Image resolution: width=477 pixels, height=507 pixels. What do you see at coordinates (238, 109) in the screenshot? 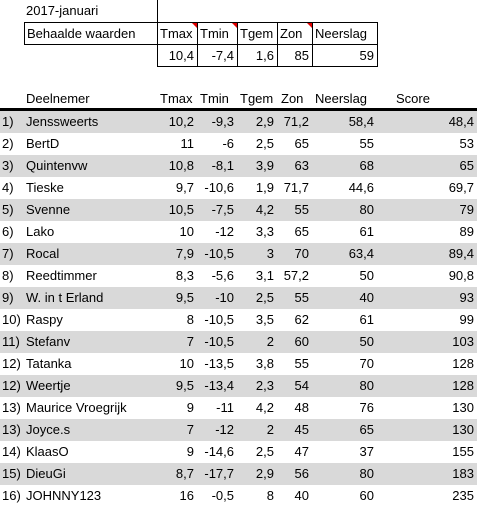
I see `header-underline` at bounding box center [238, 109].